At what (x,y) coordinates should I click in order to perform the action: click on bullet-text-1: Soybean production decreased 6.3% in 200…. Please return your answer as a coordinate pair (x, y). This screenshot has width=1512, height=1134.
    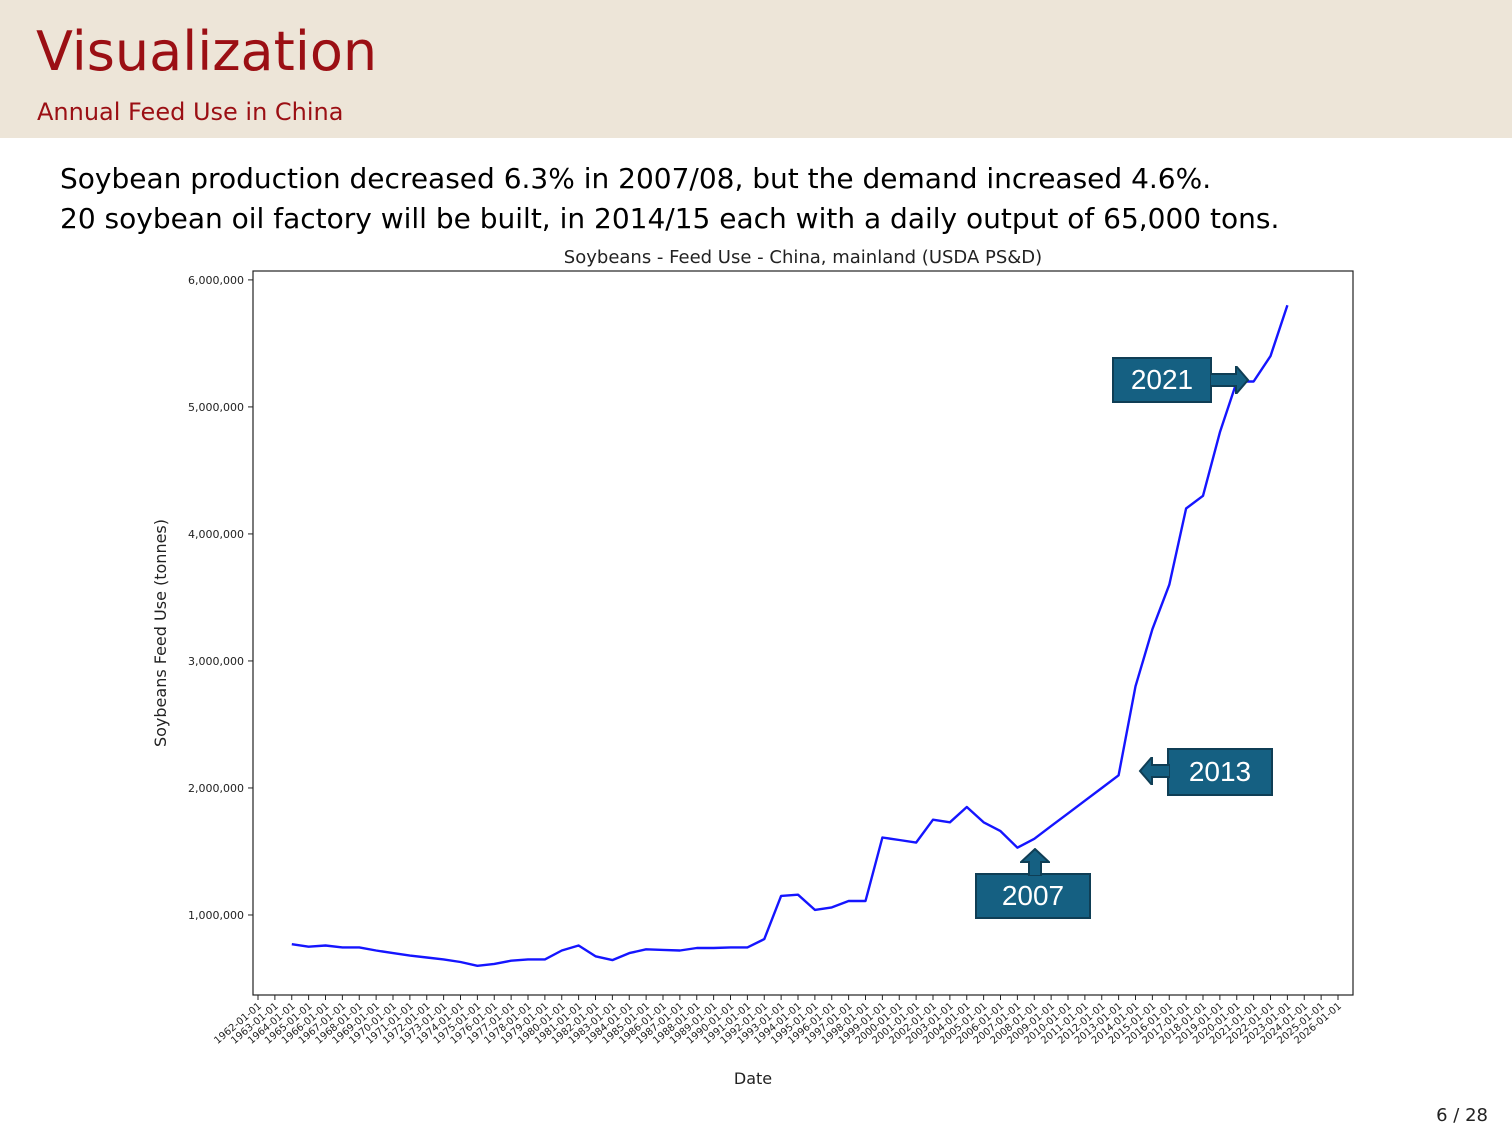
    Looking at the image, I should click on (636, 178).